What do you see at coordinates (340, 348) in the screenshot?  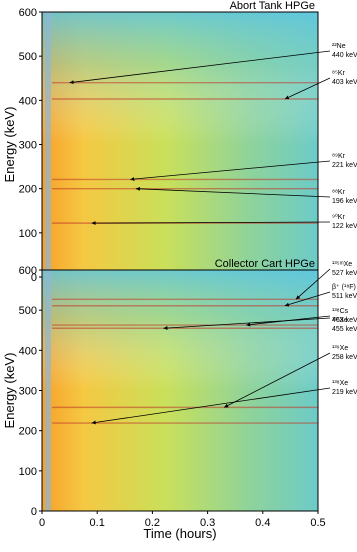 I see `annotation-isotope: ¹³⁹Xe` at bounding box center [340, 348].